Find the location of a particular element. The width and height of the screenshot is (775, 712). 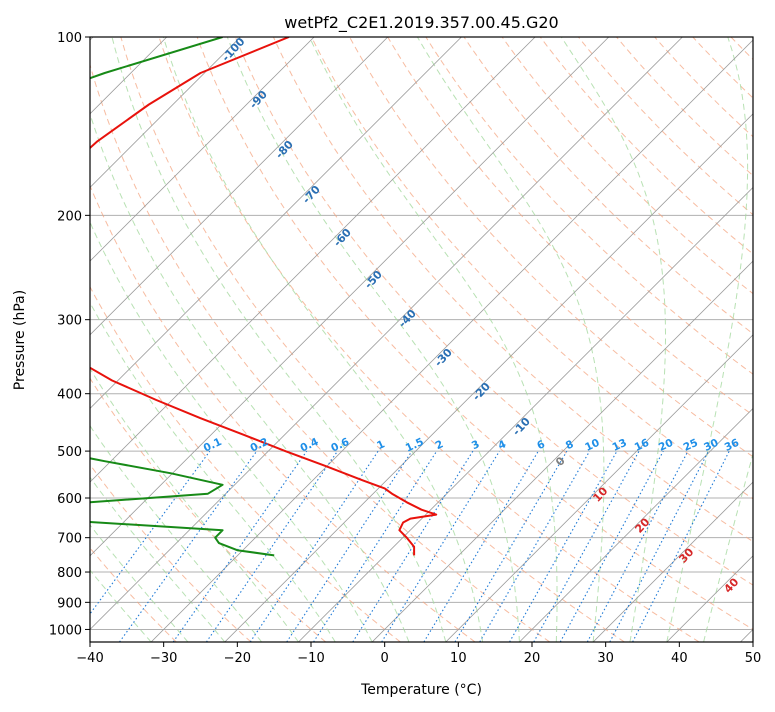

y-tick-label: 100 is located at coordinates (69, 38).